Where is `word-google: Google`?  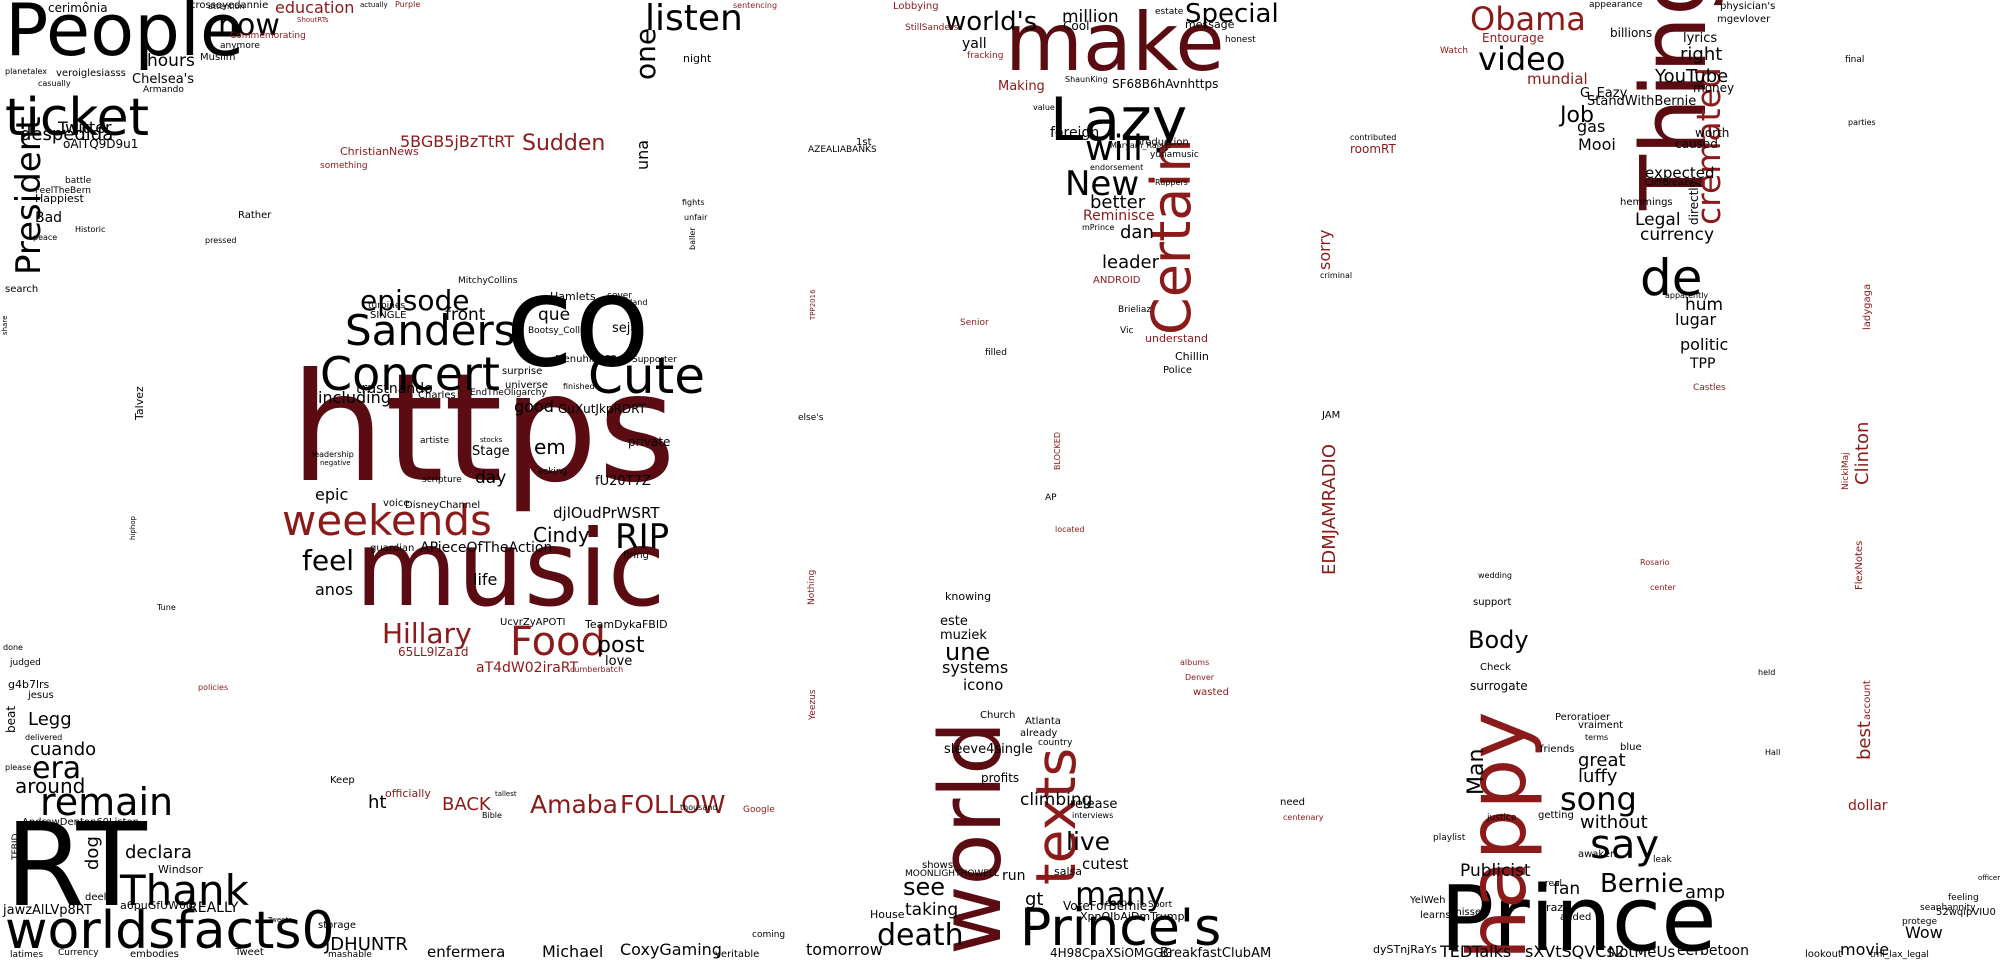 word-google: Google is located at coordinates (759, 810).